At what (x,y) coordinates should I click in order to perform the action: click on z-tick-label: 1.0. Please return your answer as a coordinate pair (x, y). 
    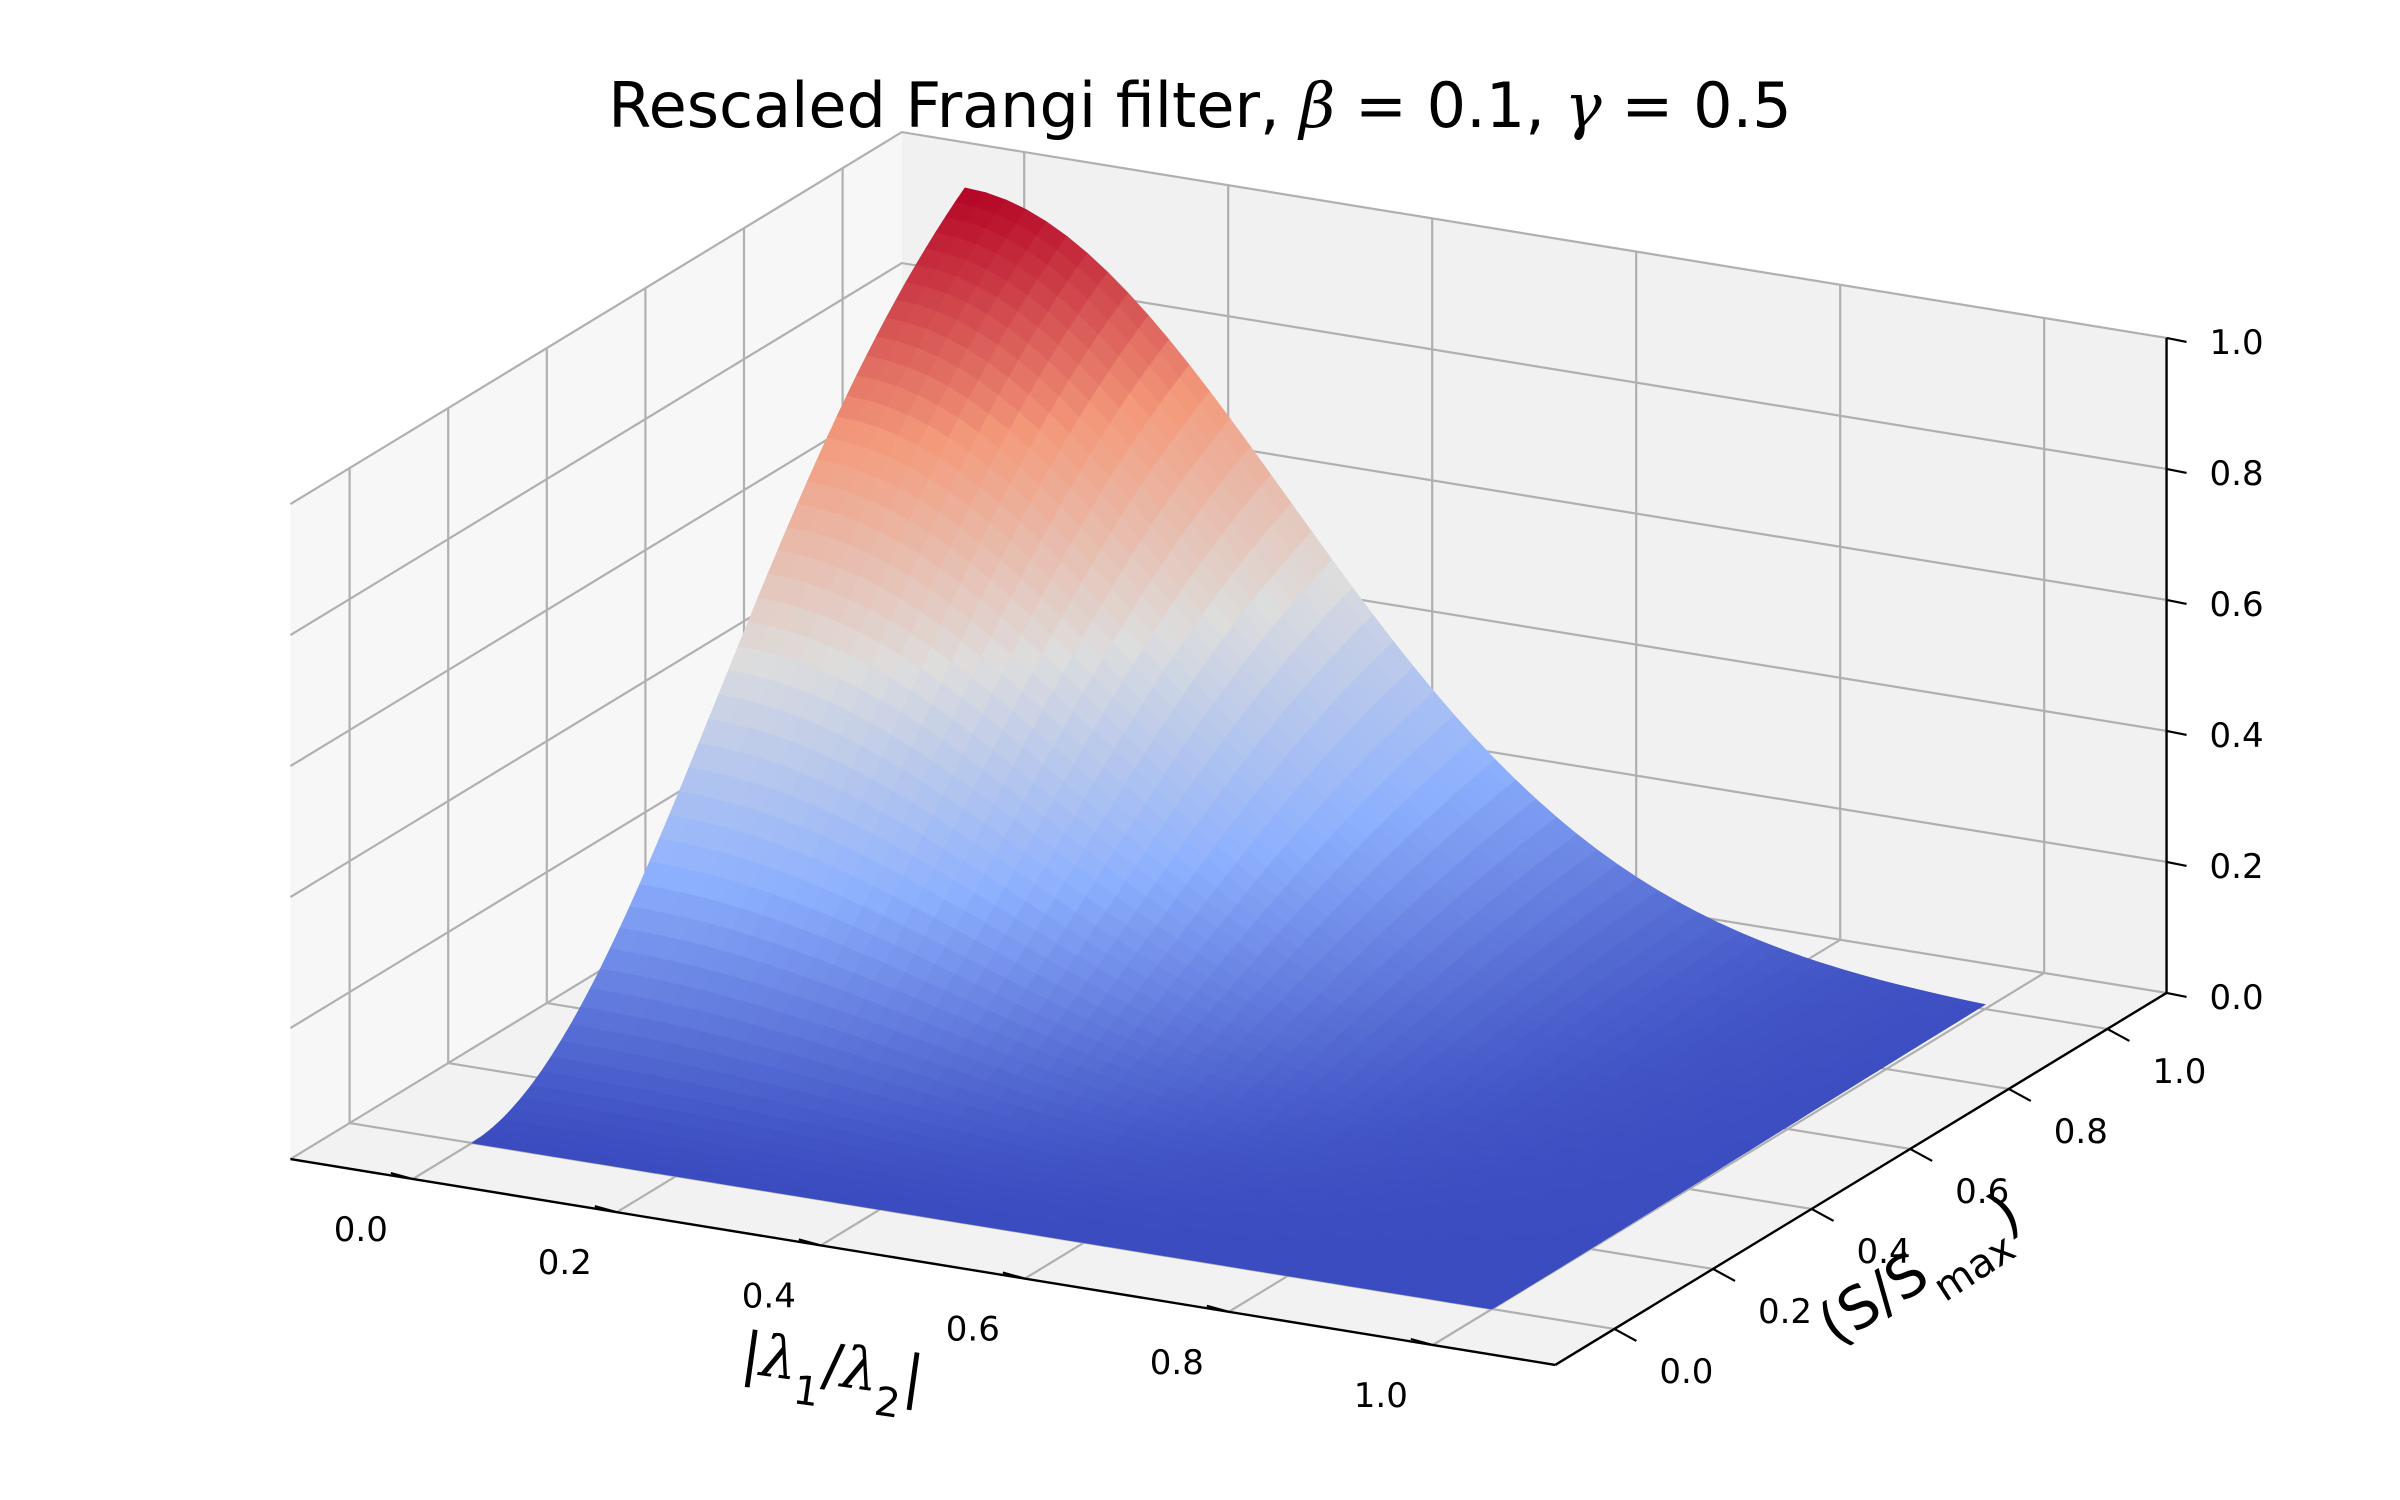
    Looking at the image, I should click on (2237, 343).